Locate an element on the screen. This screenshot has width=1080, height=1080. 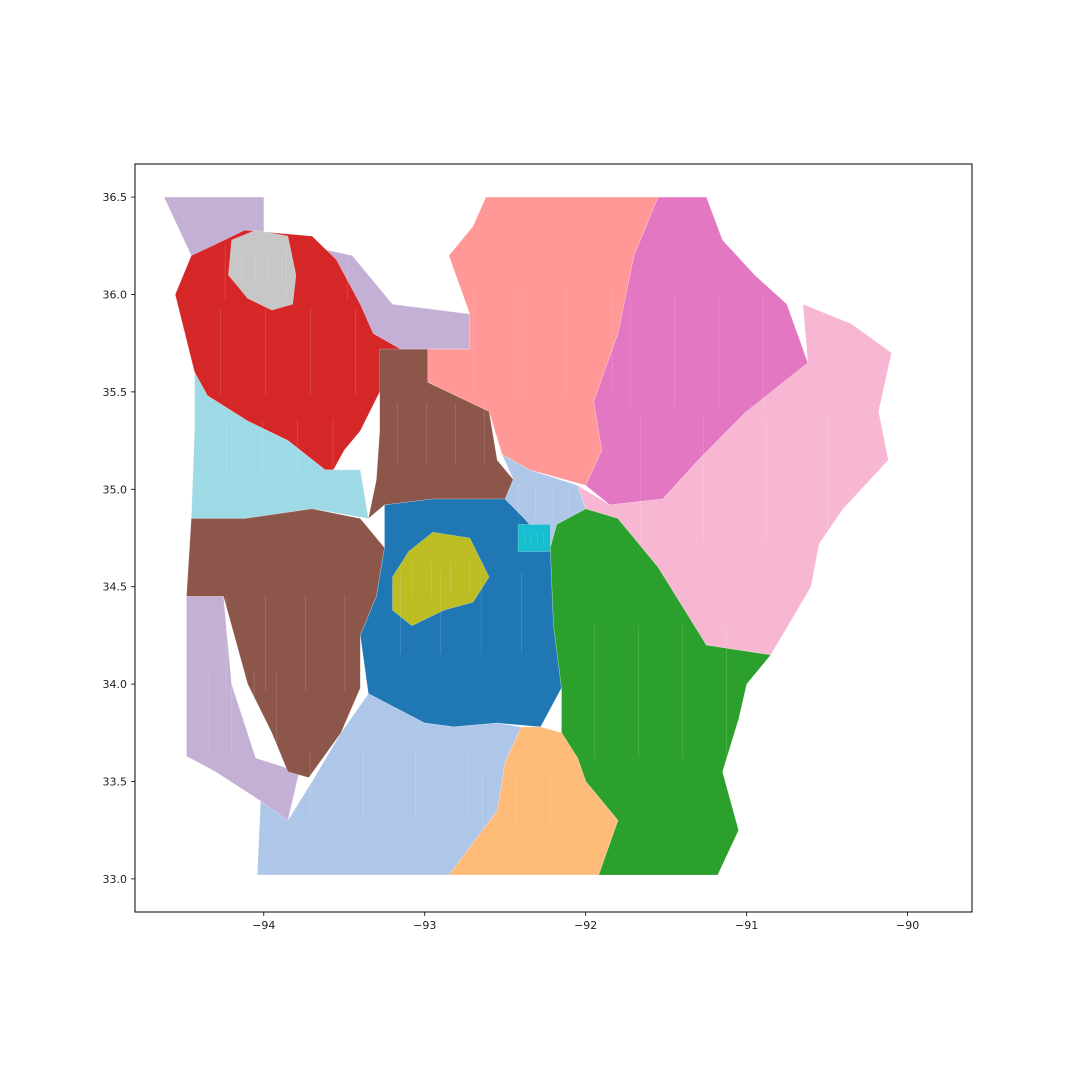
district-orange is located at coordinates (533, 801).